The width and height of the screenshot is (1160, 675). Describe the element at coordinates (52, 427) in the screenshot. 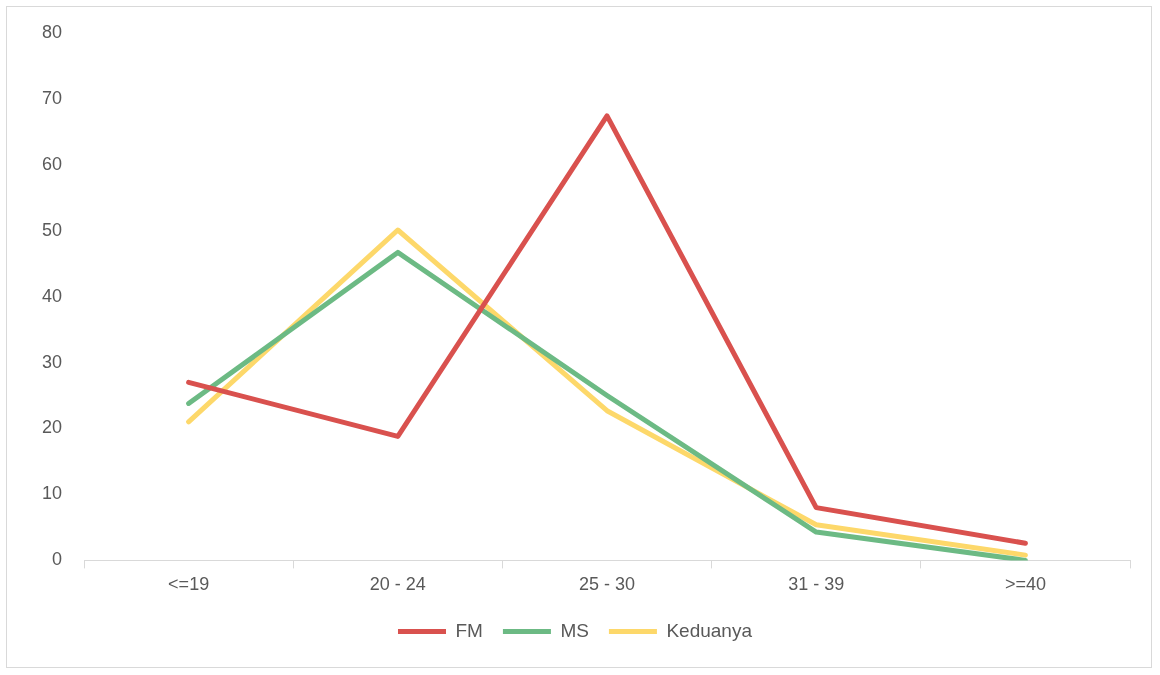

I see `y-tick-label: 20` at that location.